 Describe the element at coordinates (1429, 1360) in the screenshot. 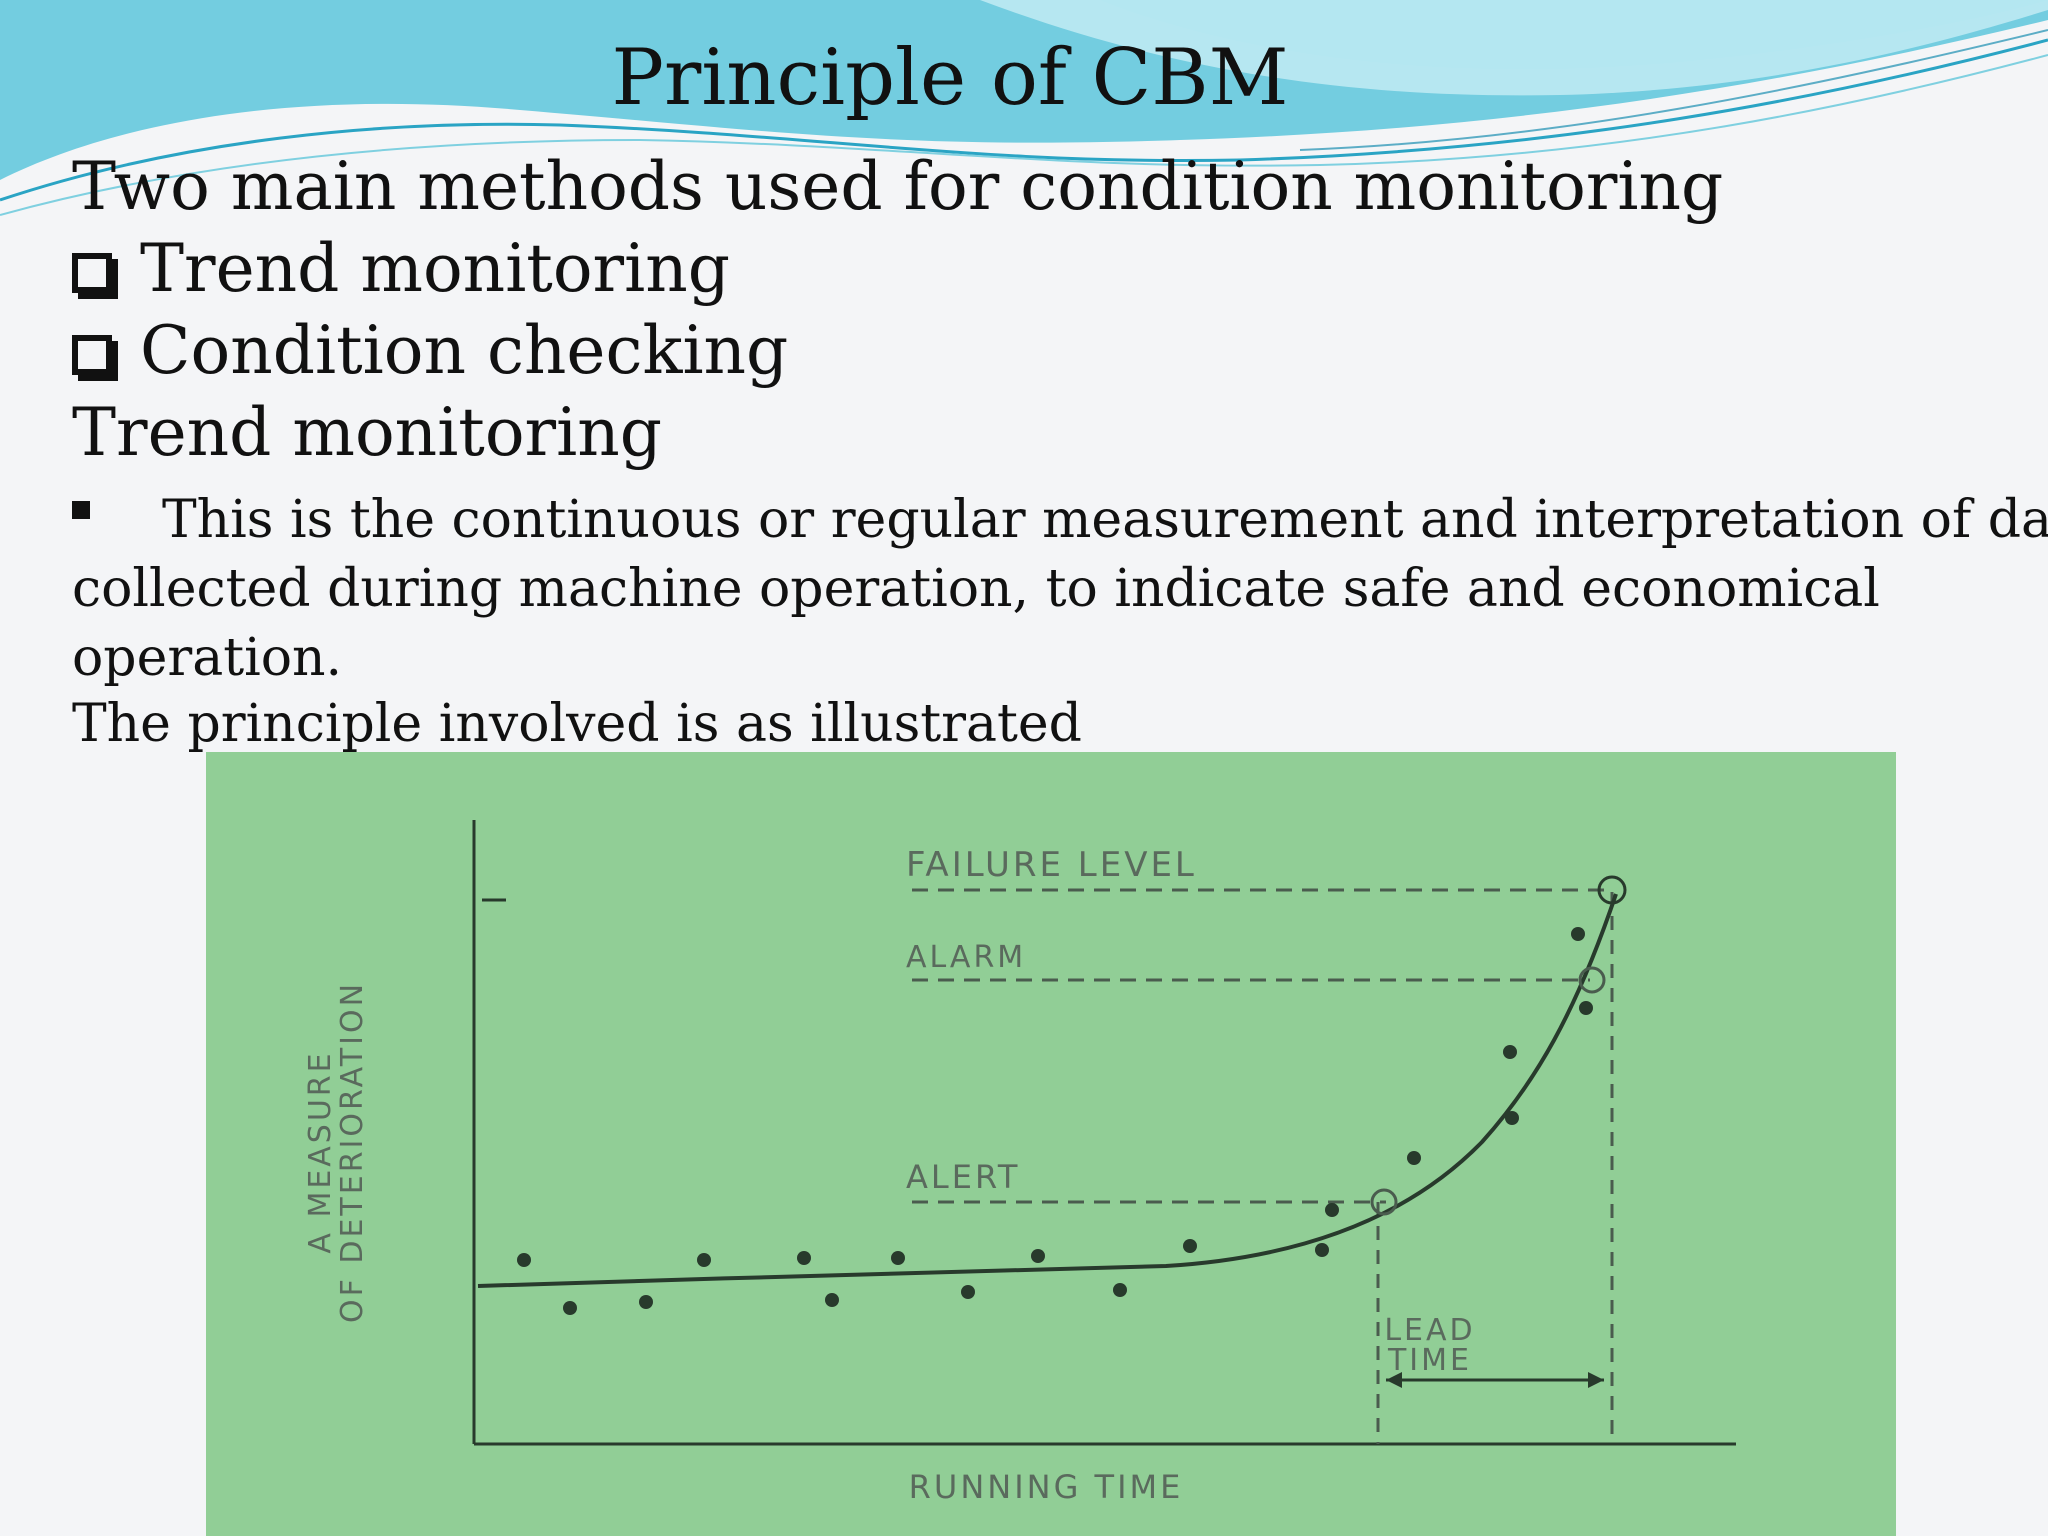

I see `lead-time-label-line2: TIME` at that location.